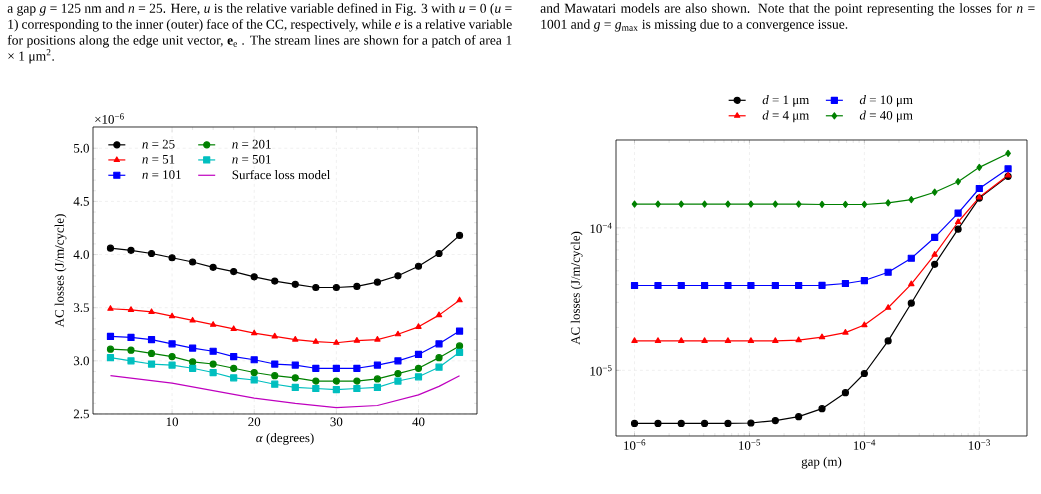  I want to click on legend-label: d = 1 μm, so click(786, 101).